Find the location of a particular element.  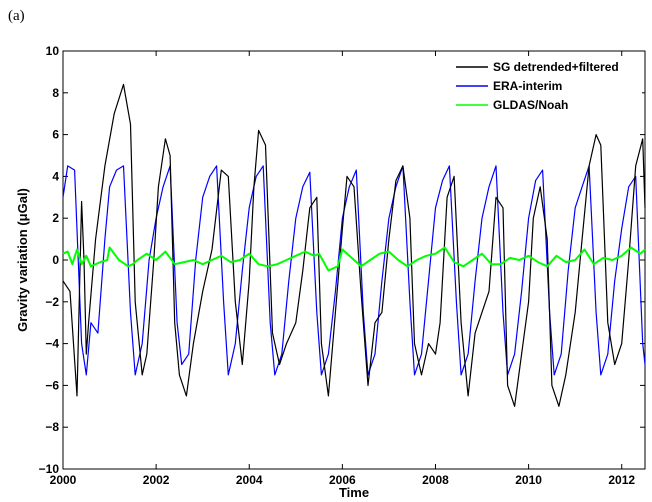

x-tick-label: 2004 is located at coordinates (249, 480).